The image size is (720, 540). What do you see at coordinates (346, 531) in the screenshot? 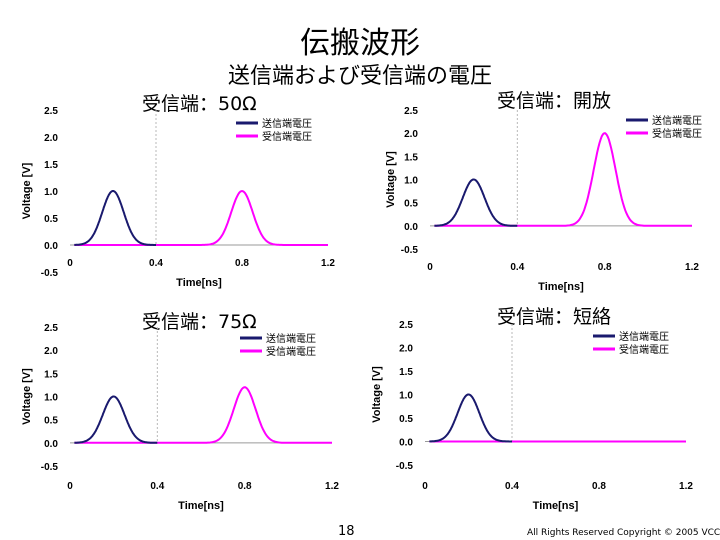
I see `page-number: 18` at bounding box center [346, 531].